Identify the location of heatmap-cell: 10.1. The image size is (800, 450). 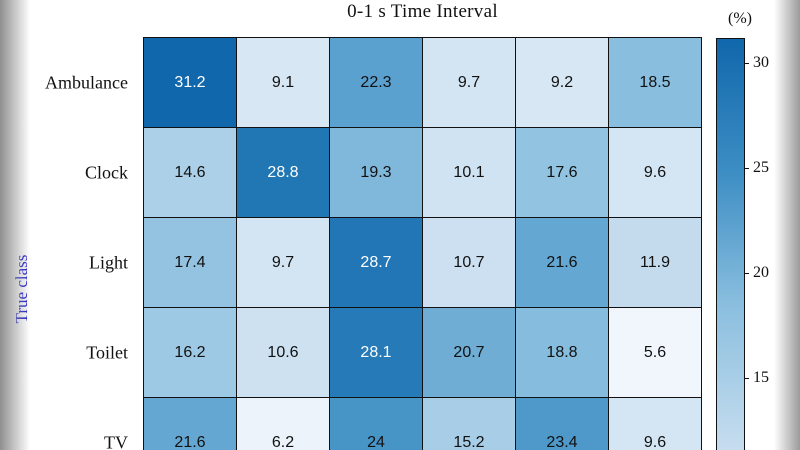
(469, 172).